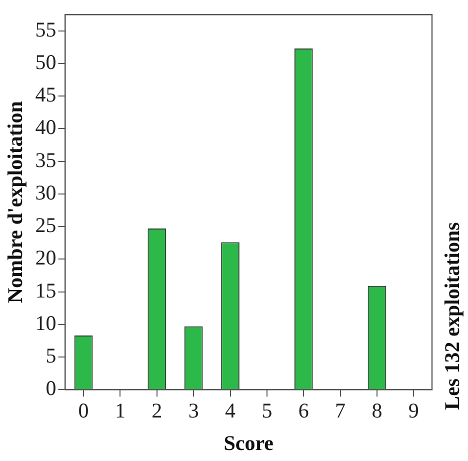  What do you see at coordinates (267, 410) in the screenshot?
I see `x-tick-label: 5` at bounding box center [267, 410].